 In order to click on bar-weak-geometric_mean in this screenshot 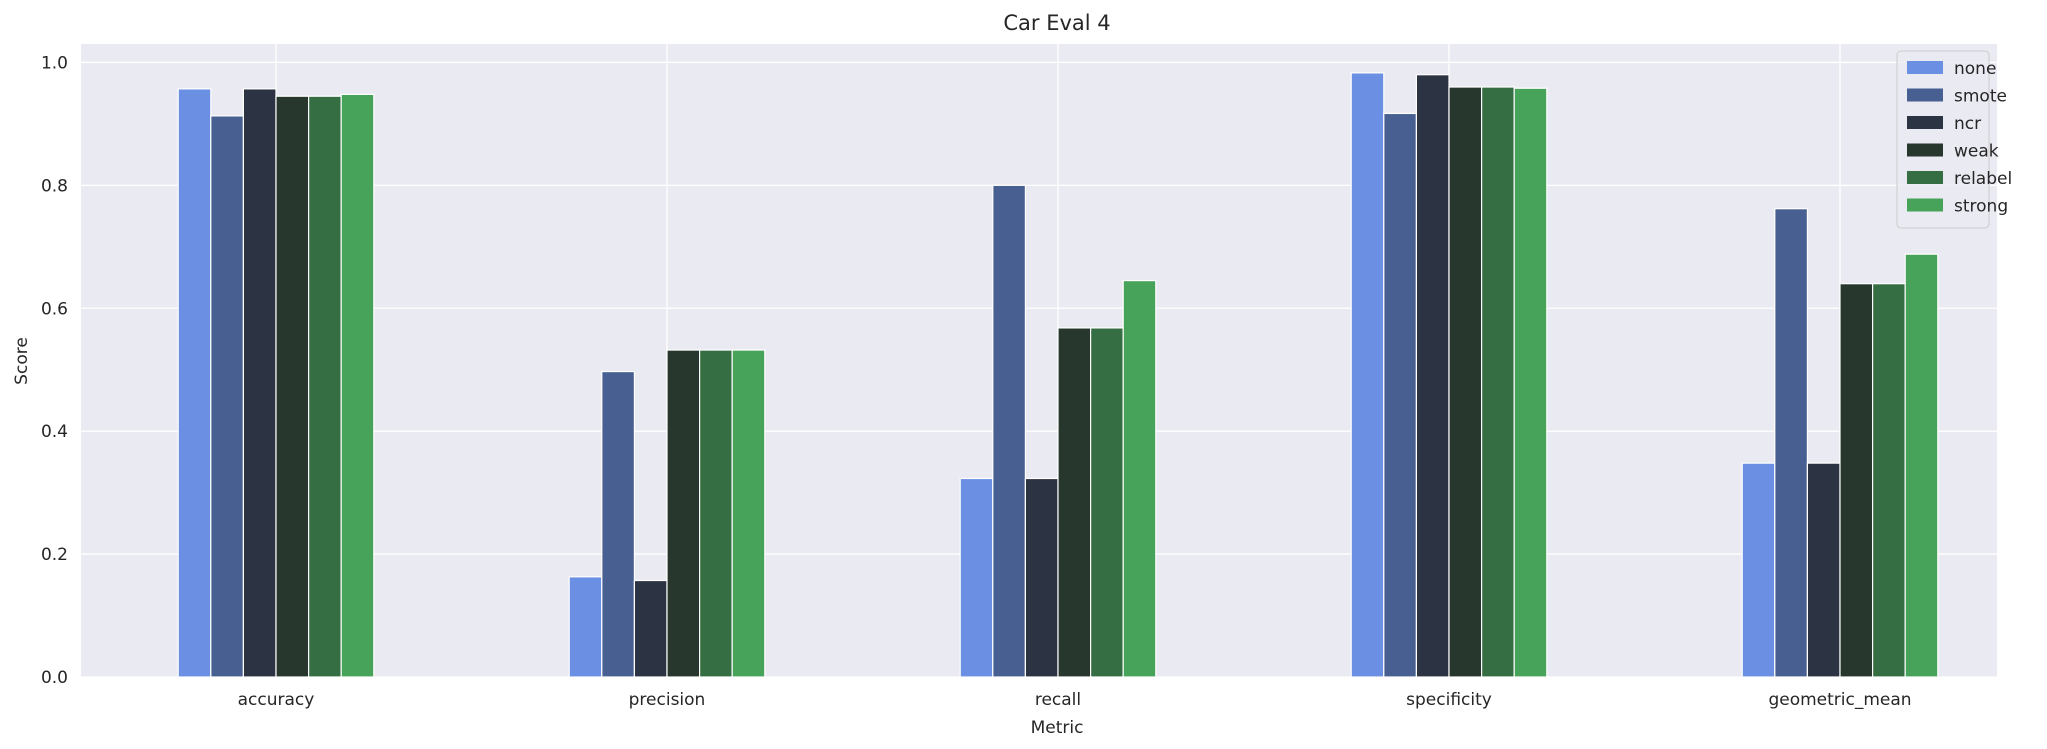, I will do `click(1856, 480)`.